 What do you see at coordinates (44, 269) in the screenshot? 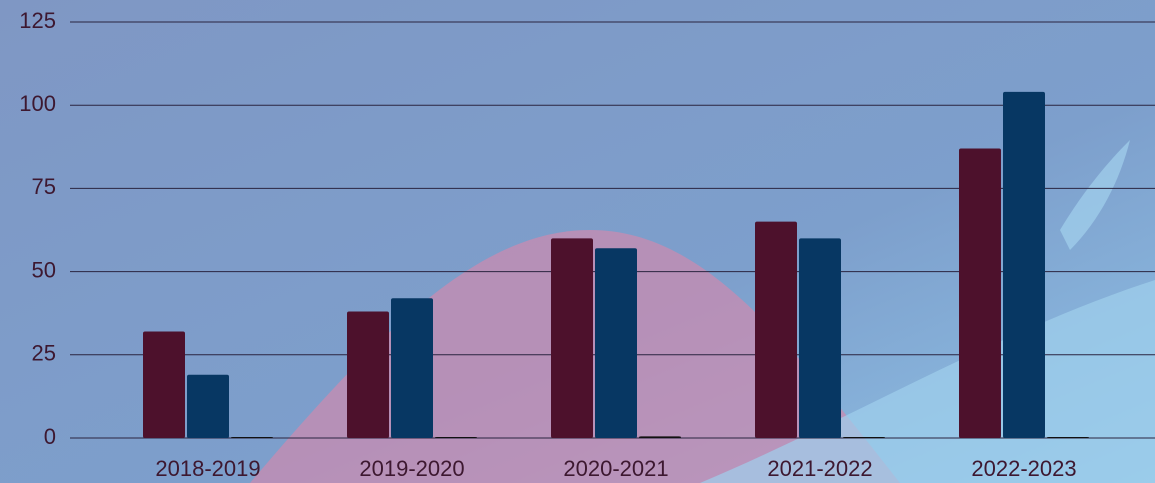
I see `y-tick-label: 50` at bounding box center [44, 269].